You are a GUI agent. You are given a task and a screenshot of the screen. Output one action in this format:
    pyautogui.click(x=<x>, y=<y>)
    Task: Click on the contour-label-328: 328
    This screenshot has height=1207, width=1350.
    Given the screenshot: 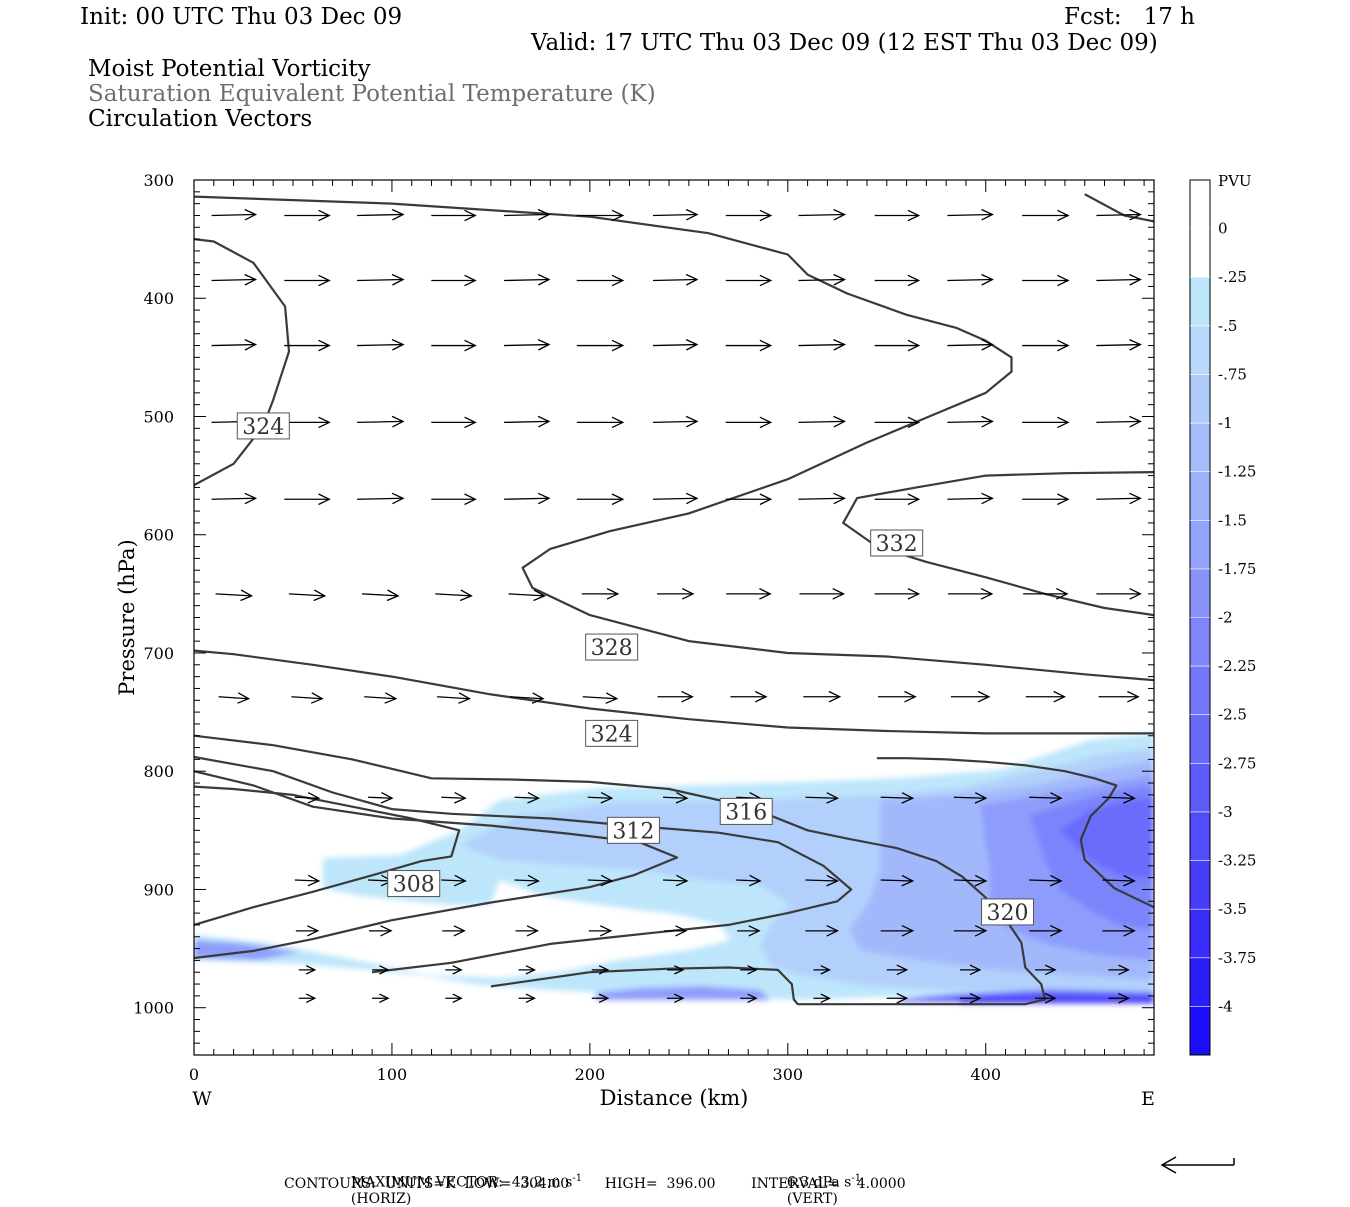 What is the action you would take?
    pyautogui.click(x=612, y=647)
    